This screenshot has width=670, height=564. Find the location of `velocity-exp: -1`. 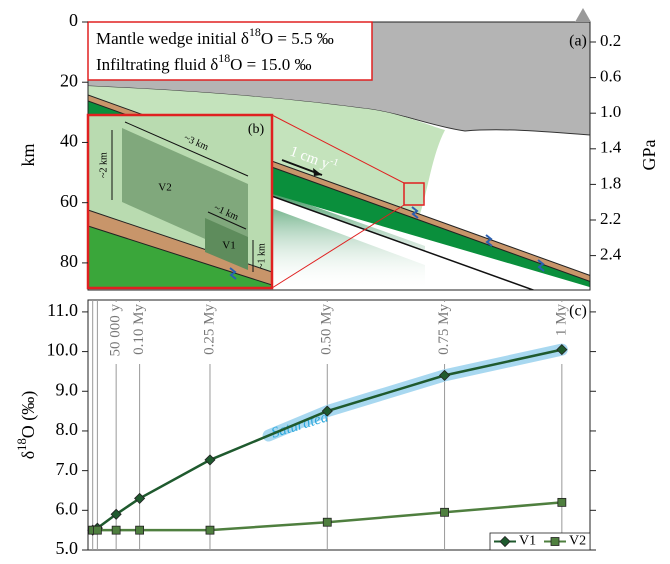

velocity-exp: -1 is located at coordinates (334, 161).